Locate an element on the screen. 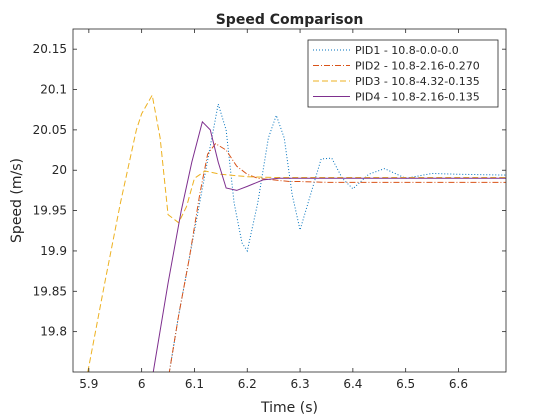 This screenshot has height=420, width=560. legend-label-pid4: PID4 - 10.8-2.16-0.135 is located at coordinates (417, 97).